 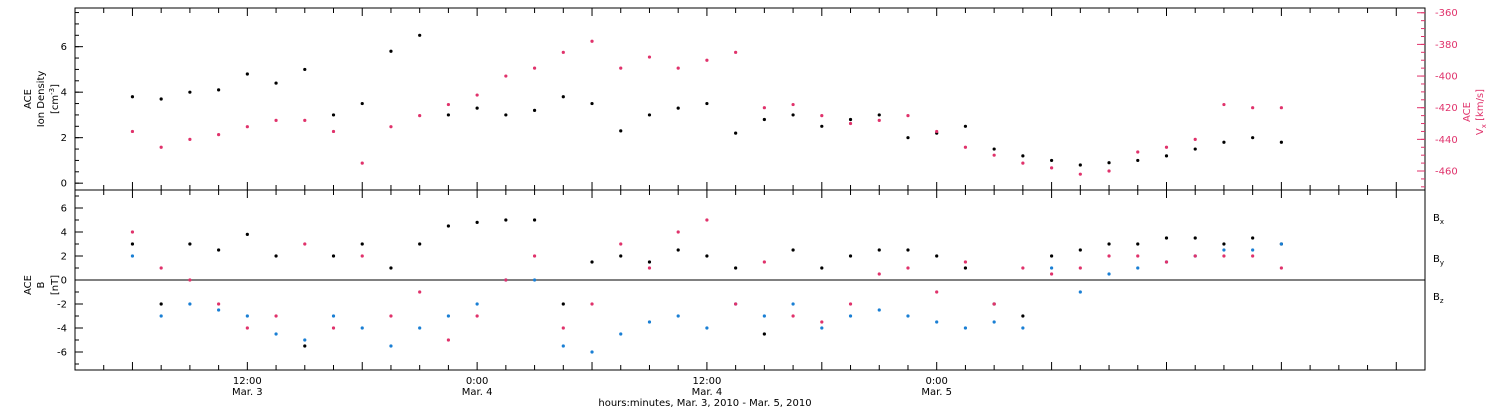 What do you see at coordinates (1480, 131) in the screenshot?
I see `top-right-label-v: V` at bounding box center [1480, 131].